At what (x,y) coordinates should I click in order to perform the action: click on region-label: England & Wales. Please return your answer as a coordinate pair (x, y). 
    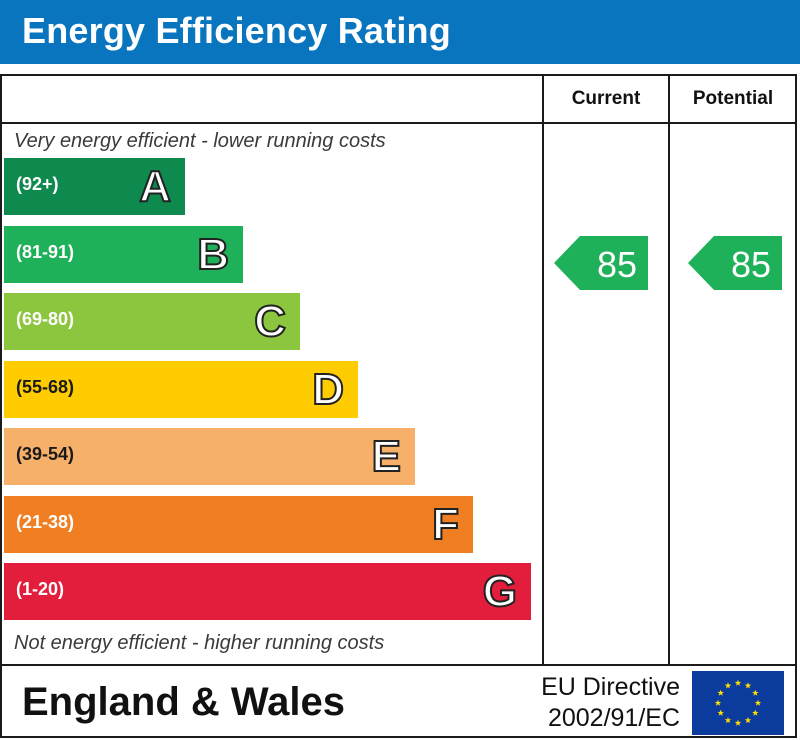
    Looking at the image, I should click on (184, 702).